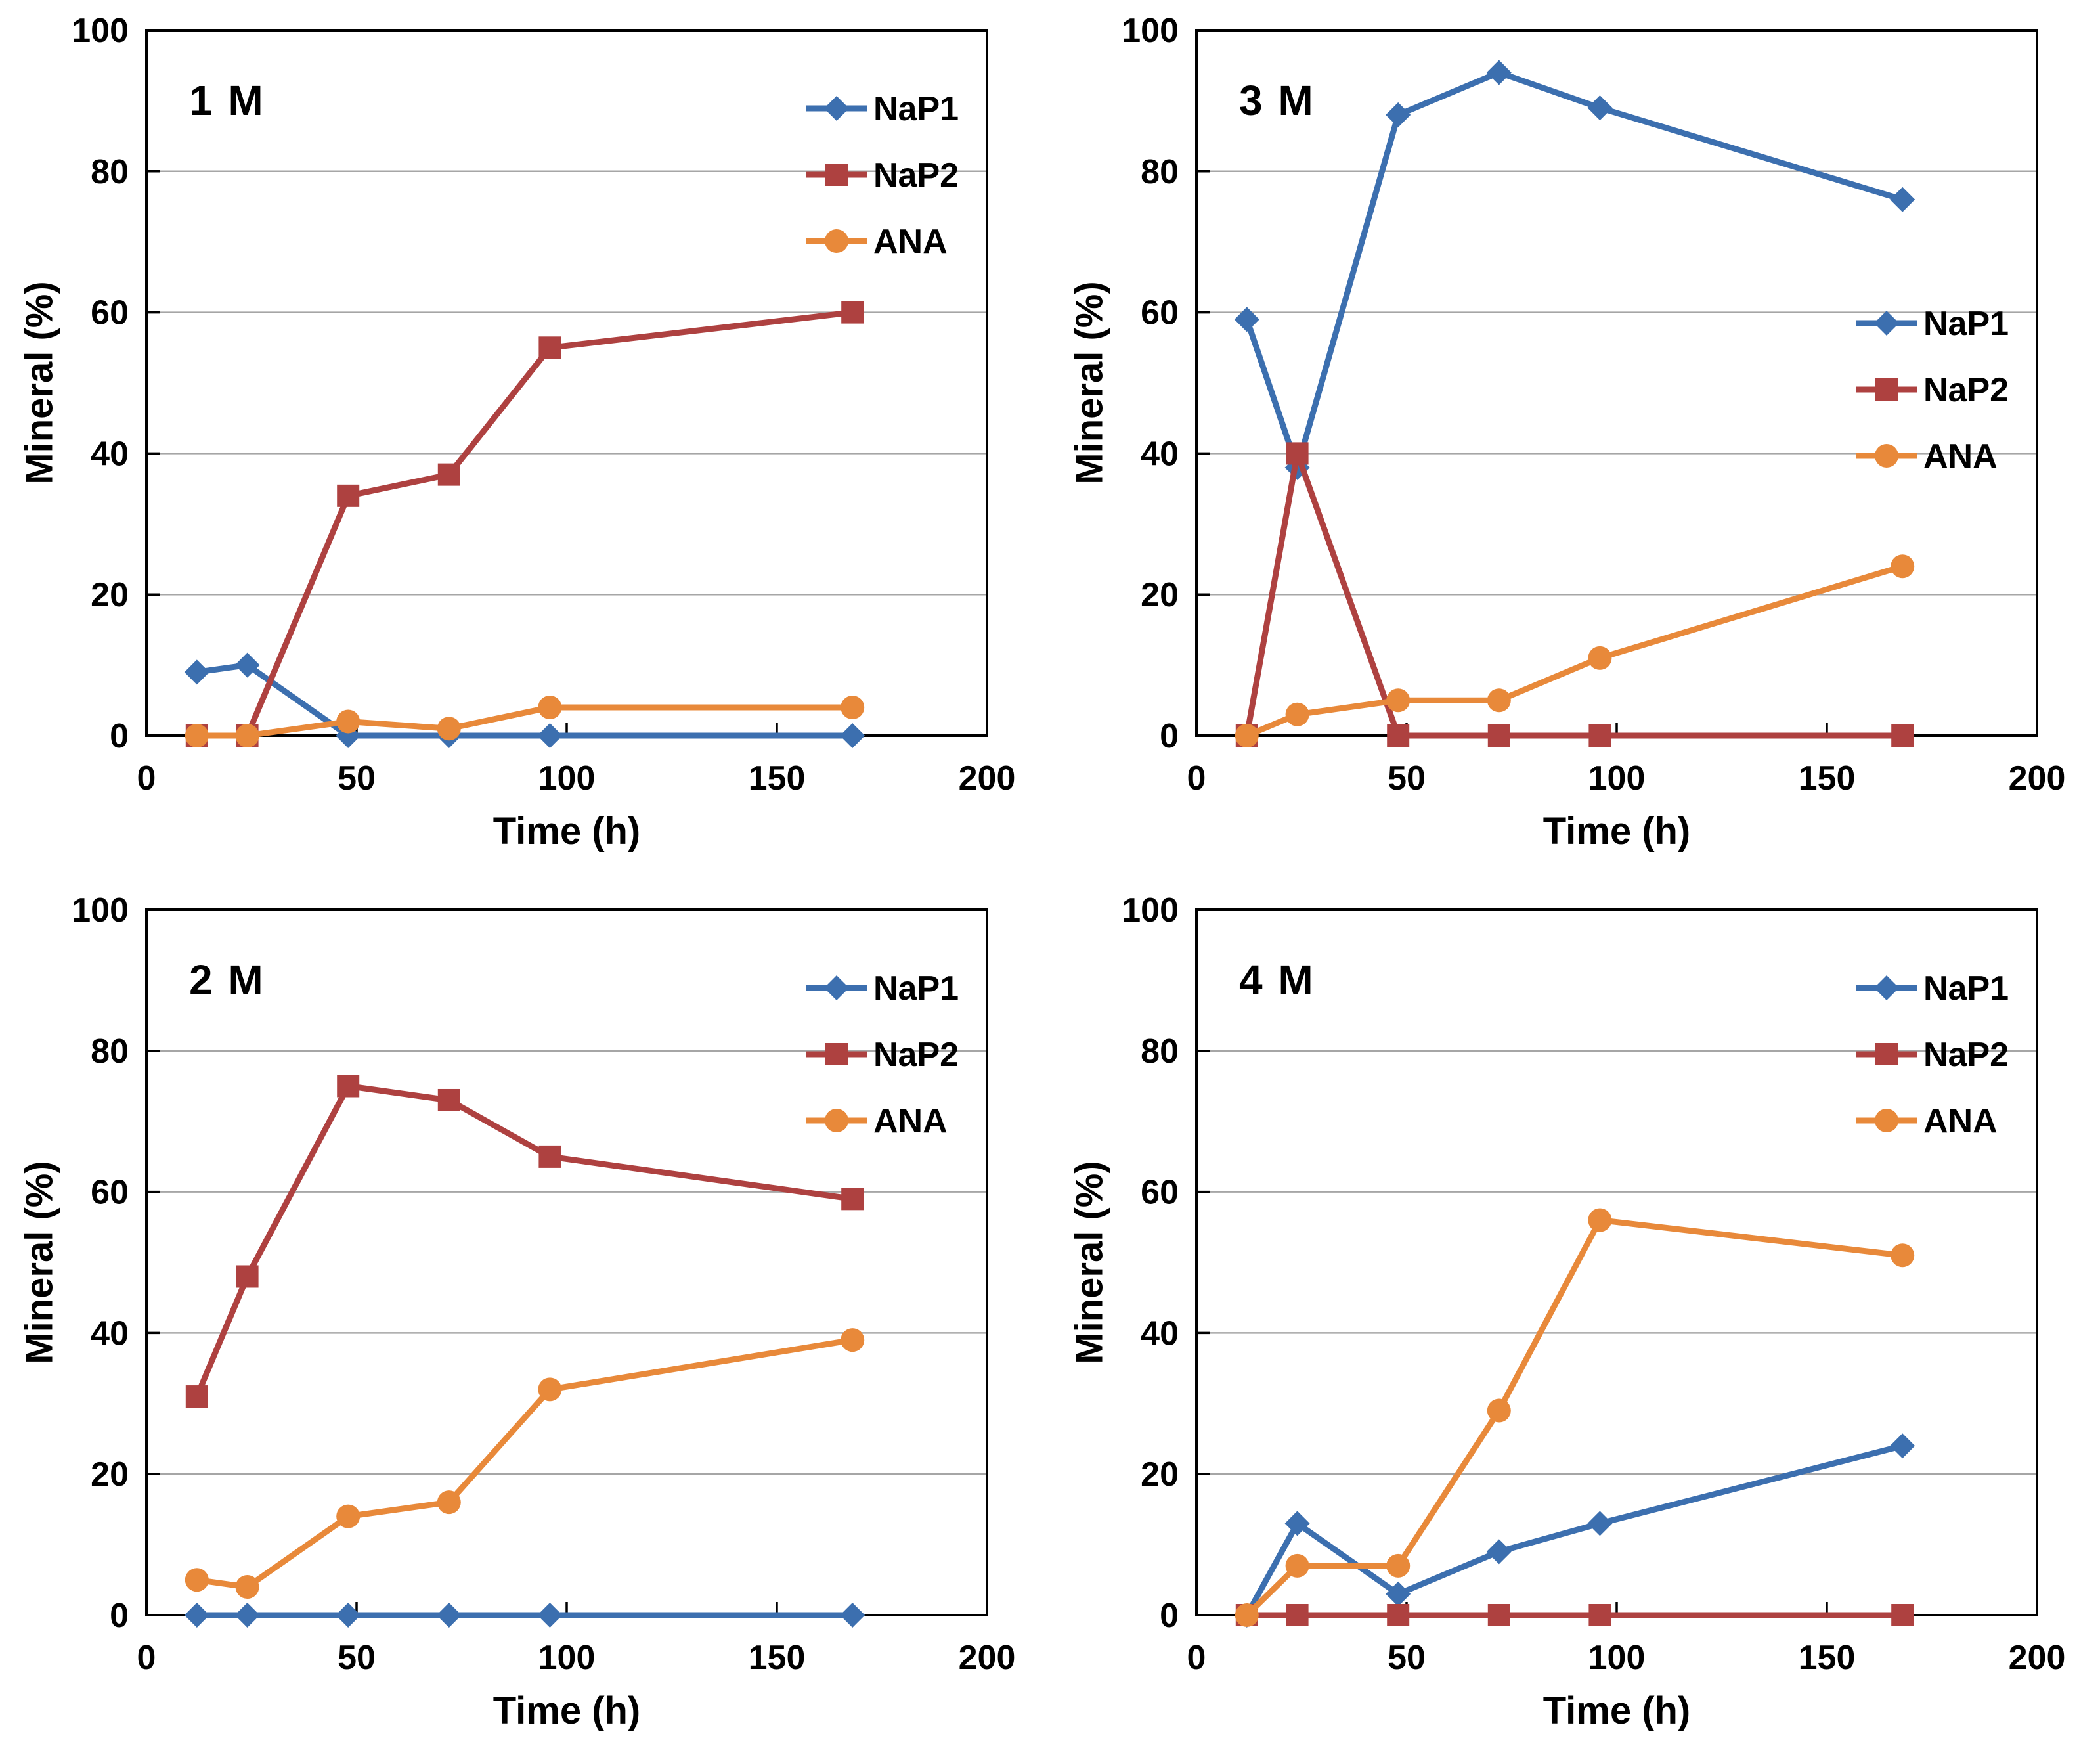  I want to click on y-tick-label: 40, so click(110, 1333).